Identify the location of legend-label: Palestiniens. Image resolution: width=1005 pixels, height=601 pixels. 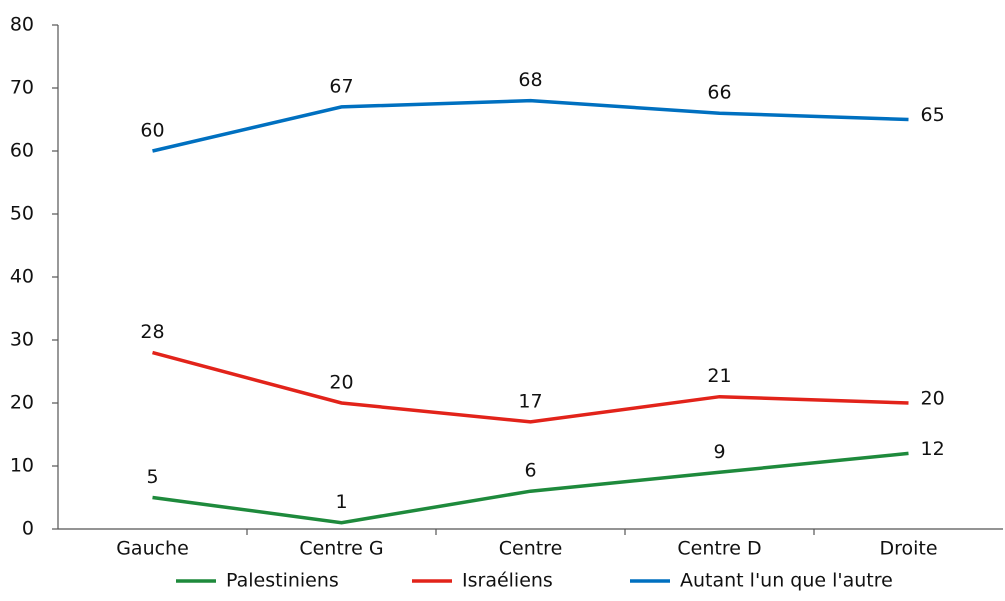
(282, 581).